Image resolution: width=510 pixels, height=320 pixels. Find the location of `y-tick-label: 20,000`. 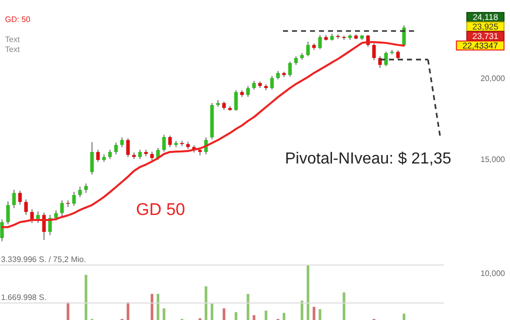

y-tick-label: 20,000 is located at coordinates (493, 78).